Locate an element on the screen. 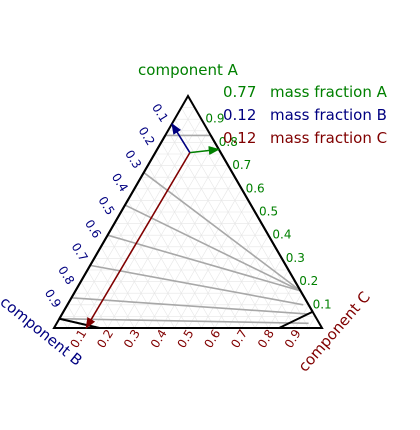  readout-c: 0.12 mass fraction C is located at coordinates (305, 138).